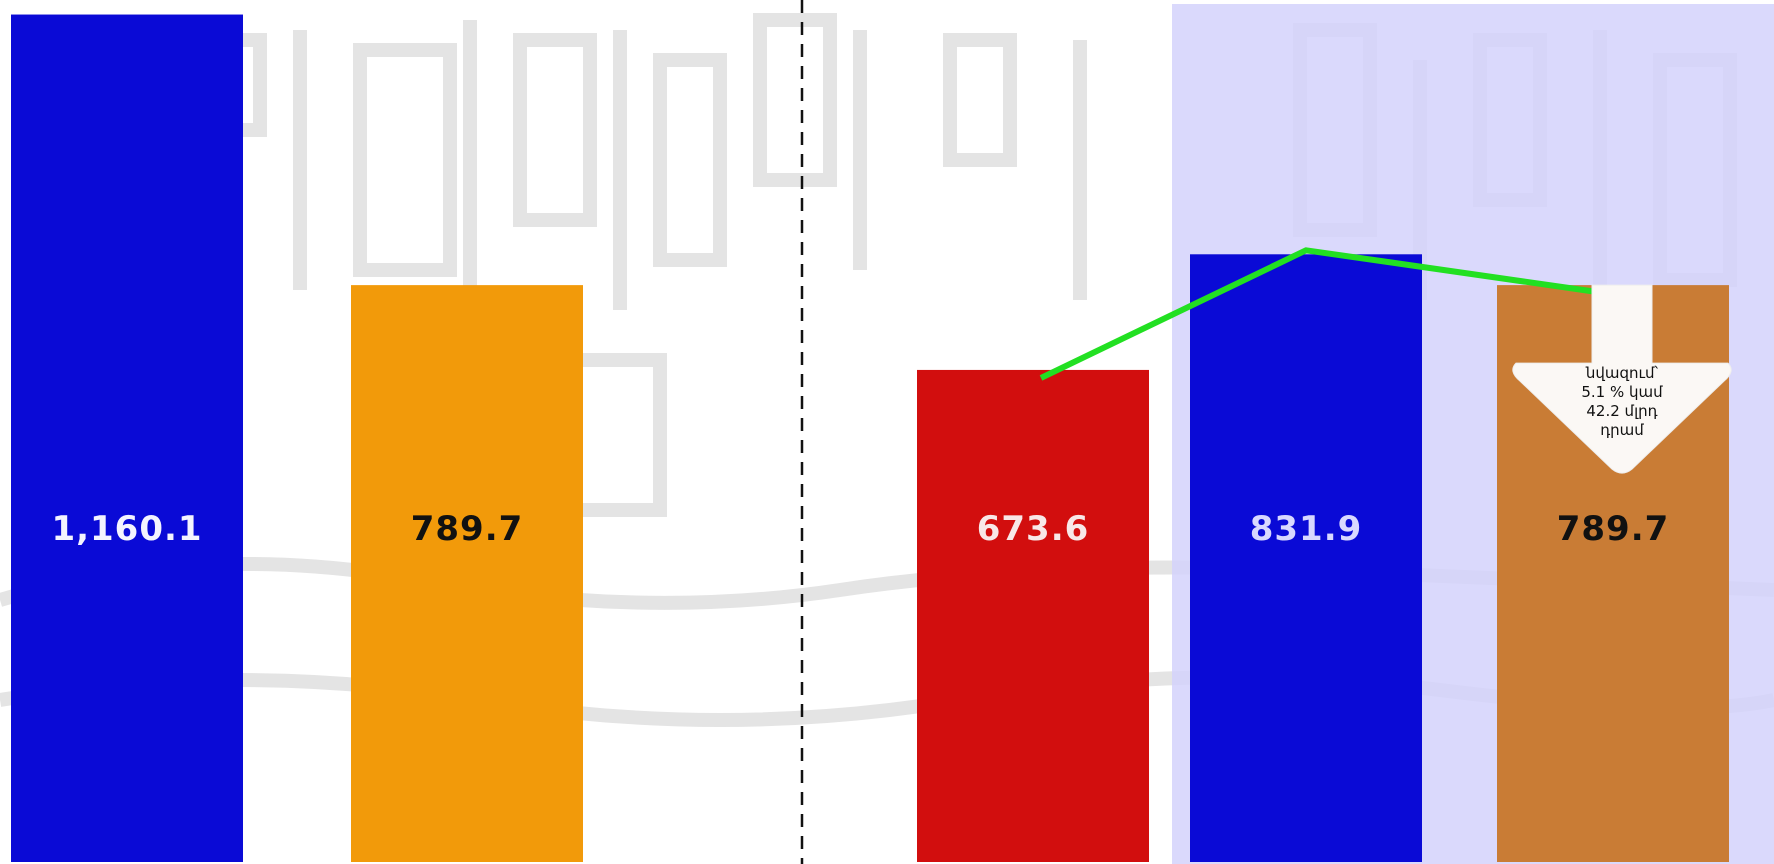 Image resolution: width=1774 pixels, height=864 pixels. I want to click on callout-line-3: 42.2 մլրդ, so click(1621, 411).